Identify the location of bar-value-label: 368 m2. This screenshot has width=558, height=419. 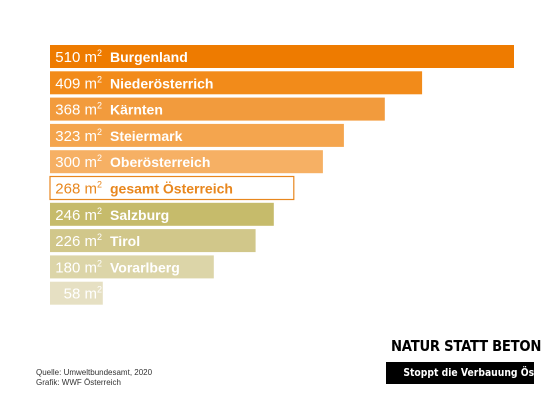
(78, 110).